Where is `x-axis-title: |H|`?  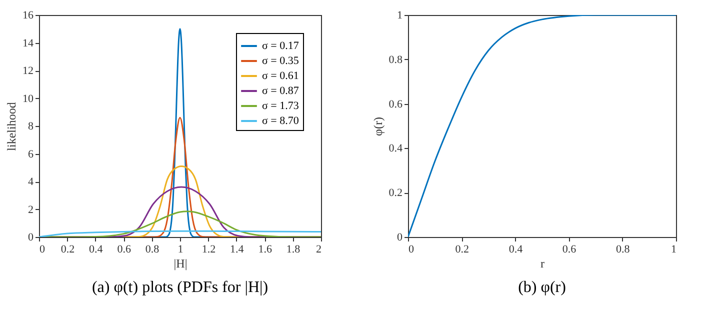 x-axis-title: |H| is located at coordinates (181, 263).